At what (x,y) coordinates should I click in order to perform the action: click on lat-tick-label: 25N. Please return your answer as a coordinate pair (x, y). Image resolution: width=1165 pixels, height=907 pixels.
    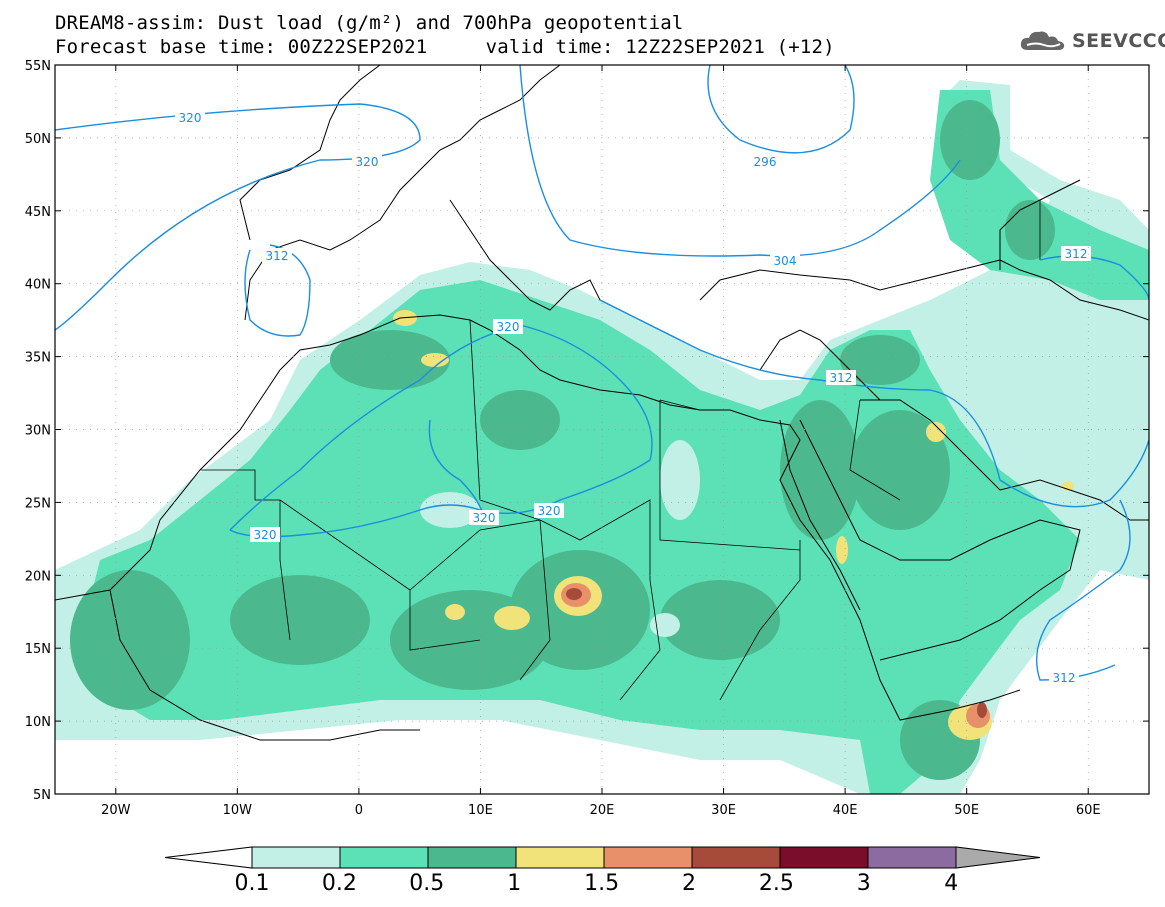
    Looking at the image, I should click on (38, 503).